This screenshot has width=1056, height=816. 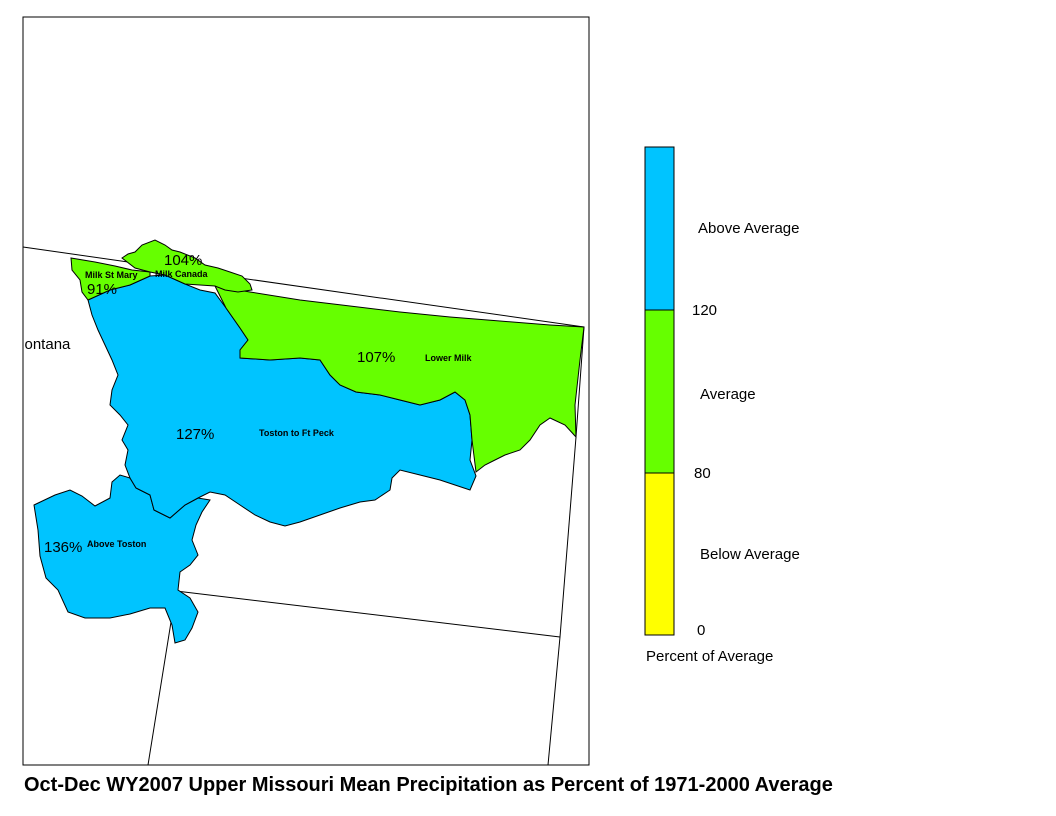 What do you see at coordinates (182, 274) in the screenshot?
I see `basin-name-milk-canada: Milk Canada` at bounding box center [182, 274].